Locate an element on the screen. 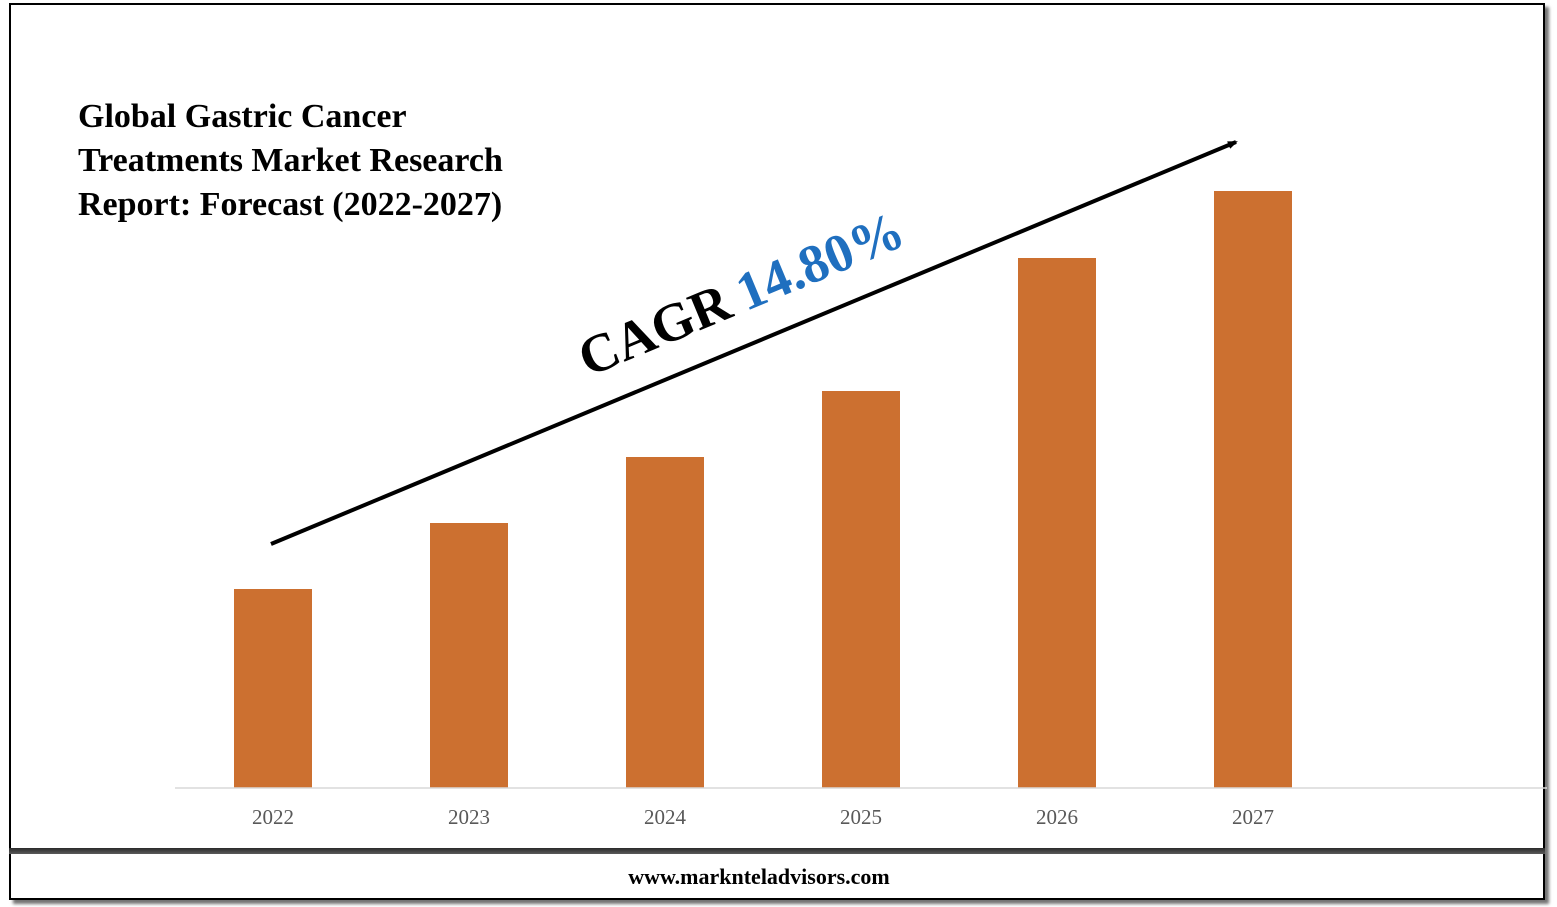  title-line-2: Treatments Market Research is located at coordinates (290, 160).